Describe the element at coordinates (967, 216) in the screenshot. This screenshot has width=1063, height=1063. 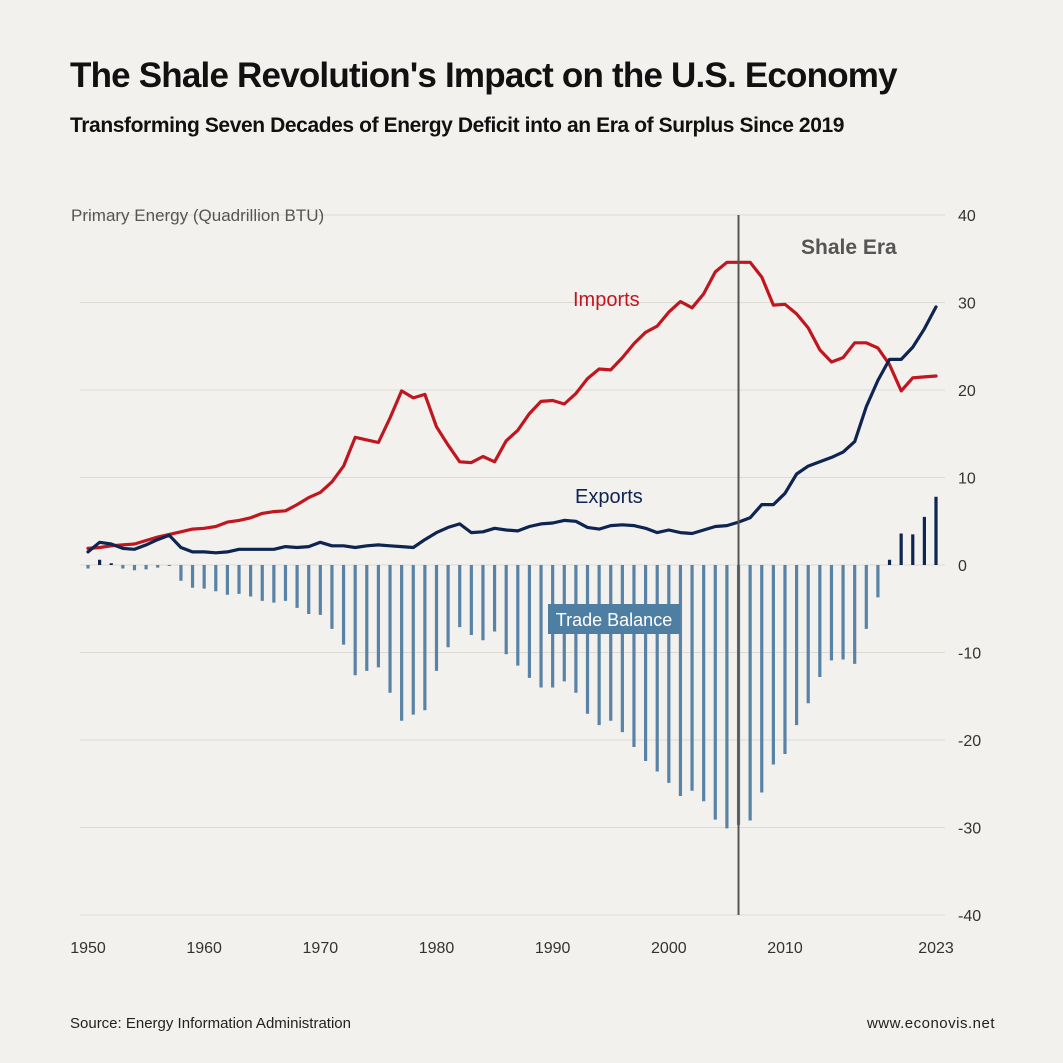
I see `y-tick-label: 40` at that location.